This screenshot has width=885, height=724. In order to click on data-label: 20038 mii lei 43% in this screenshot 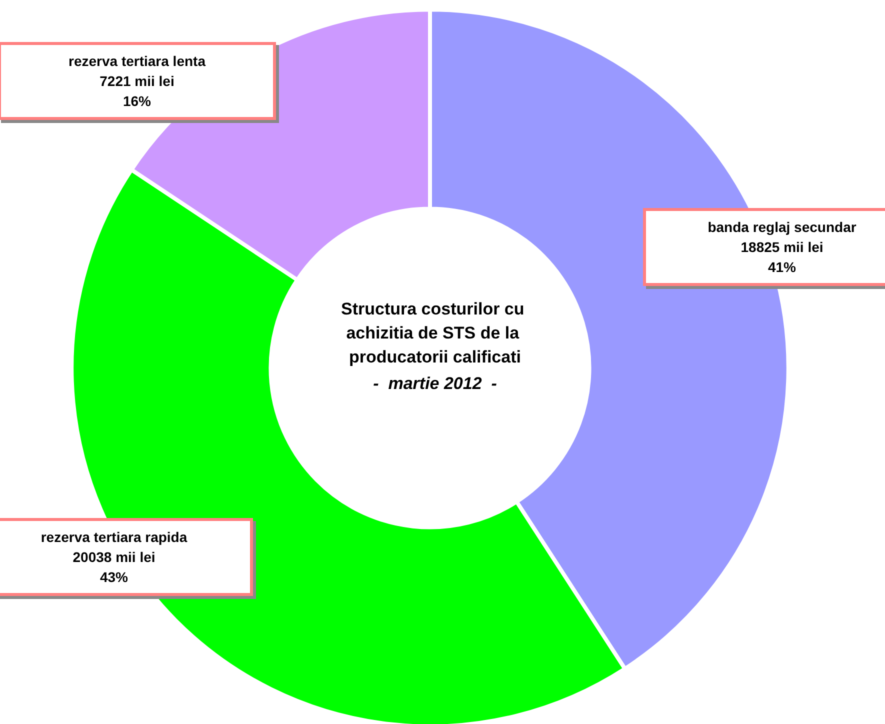, I will do `click(114, 567)`.